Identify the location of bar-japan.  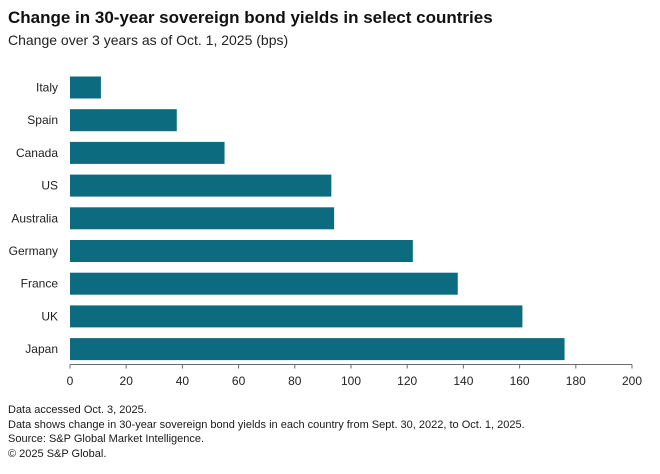
(317, 349).